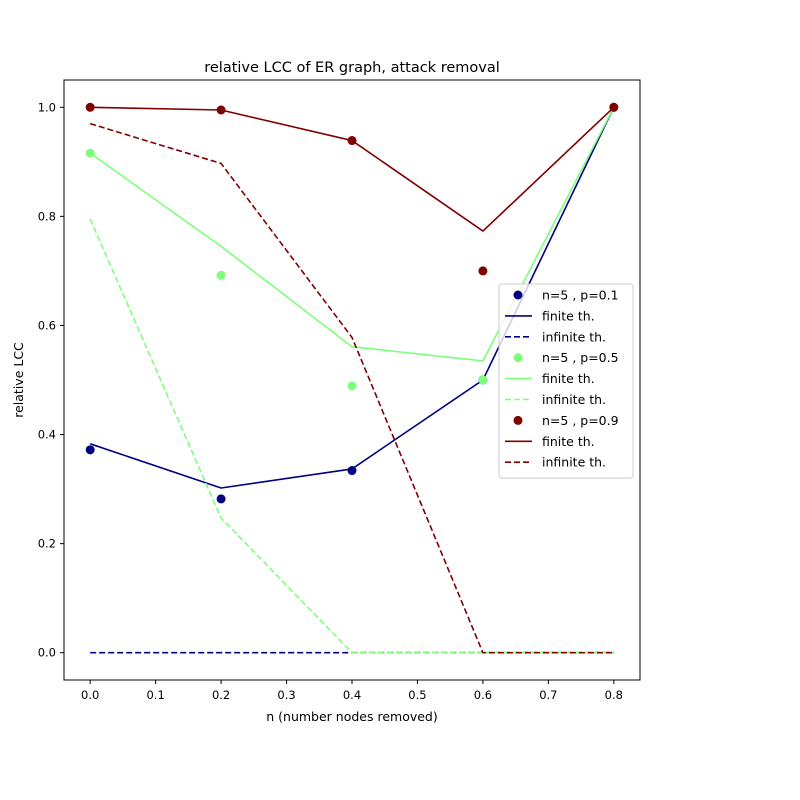  What do you see at coordinates (352, 716) in the screenshot?
I see `x-axis-label: n (number nodes removed)` at bounding box center [352, 716].